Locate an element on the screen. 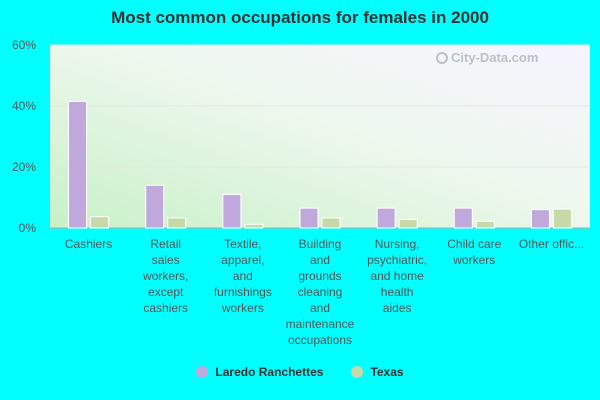 The image size is (600, 400). legend-label-laredo: Laredo Ranchettes is located at coordinates (269, 372).